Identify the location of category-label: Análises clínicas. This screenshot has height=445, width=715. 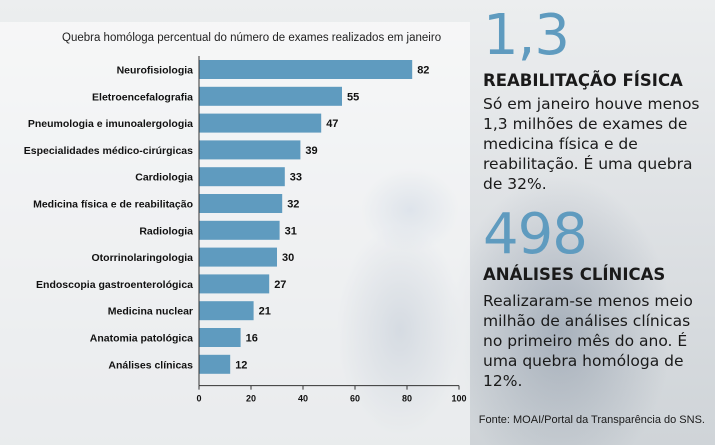
(150, 365).